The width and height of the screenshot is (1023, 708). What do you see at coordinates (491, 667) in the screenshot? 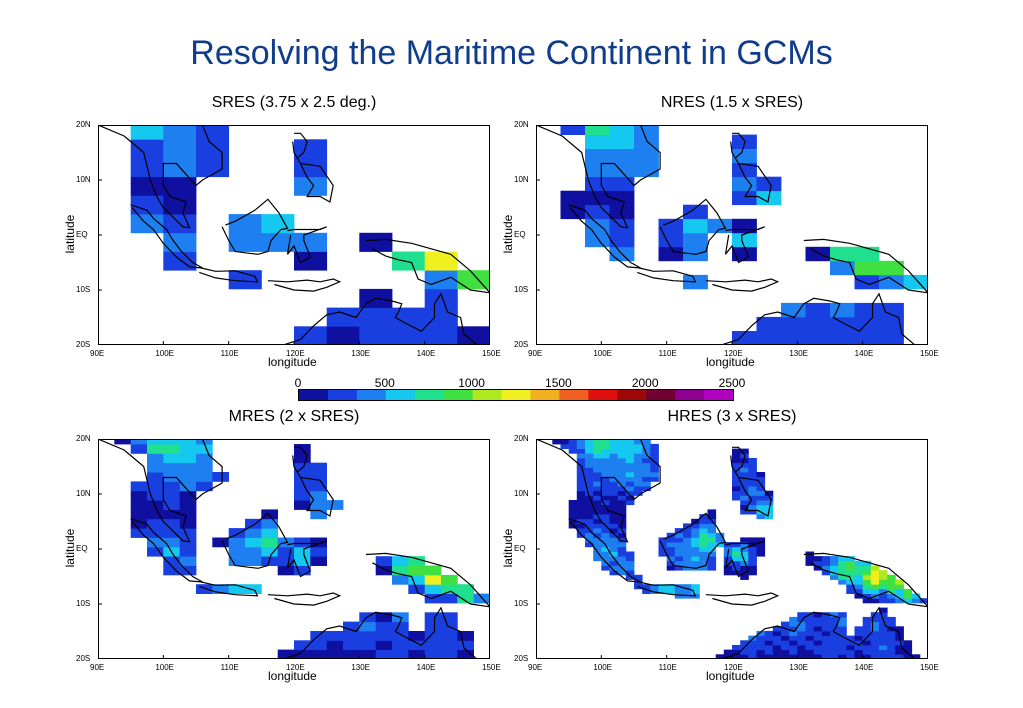
I see `x-tick-label: 150E` at bounding box center [491, 667].